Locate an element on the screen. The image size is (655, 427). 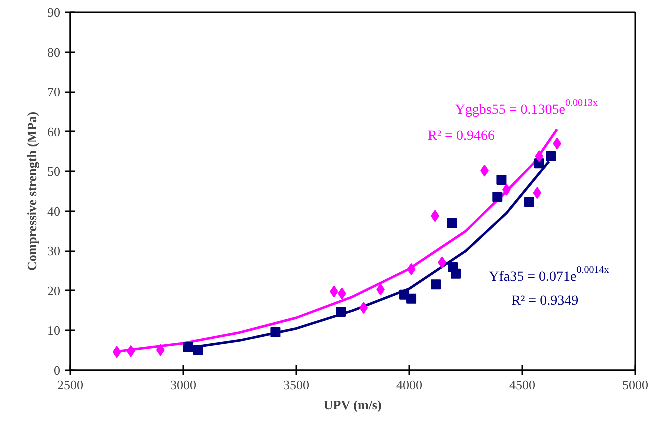
x-tick-label: 4000 is located at coordinates (409, 385).